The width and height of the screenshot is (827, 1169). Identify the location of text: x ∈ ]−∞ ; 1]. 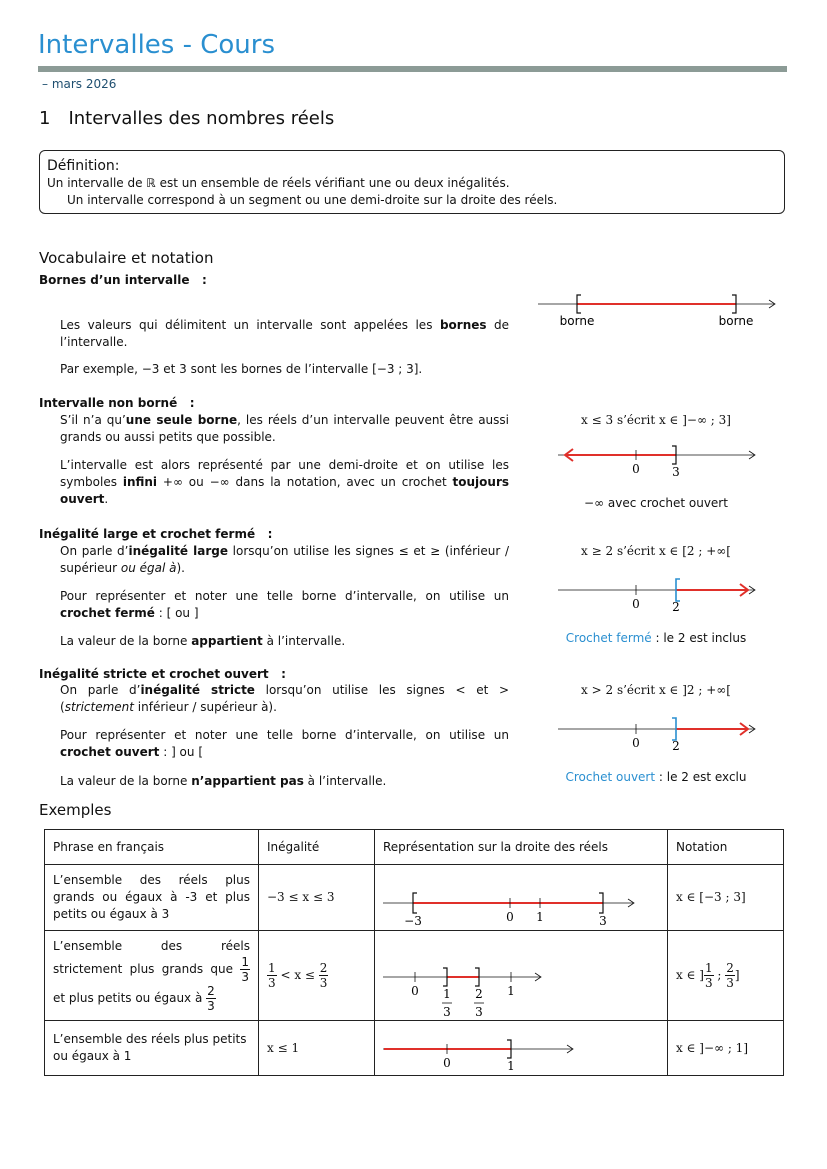
(725, 1048).